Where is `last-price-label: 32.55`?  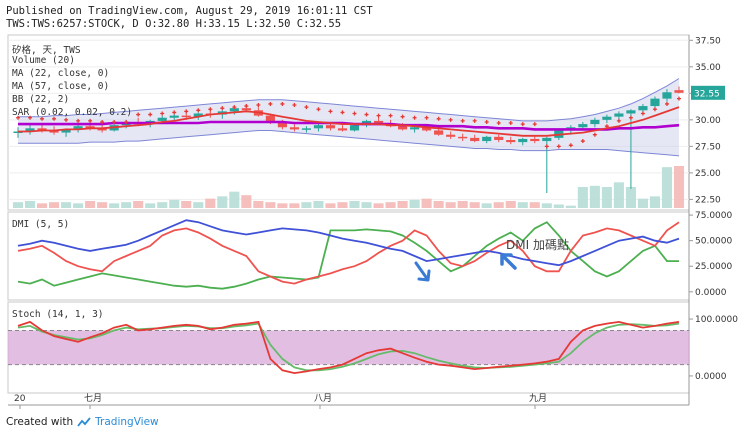
last-price-label: 32.55 is located at coordinates (707, 94).